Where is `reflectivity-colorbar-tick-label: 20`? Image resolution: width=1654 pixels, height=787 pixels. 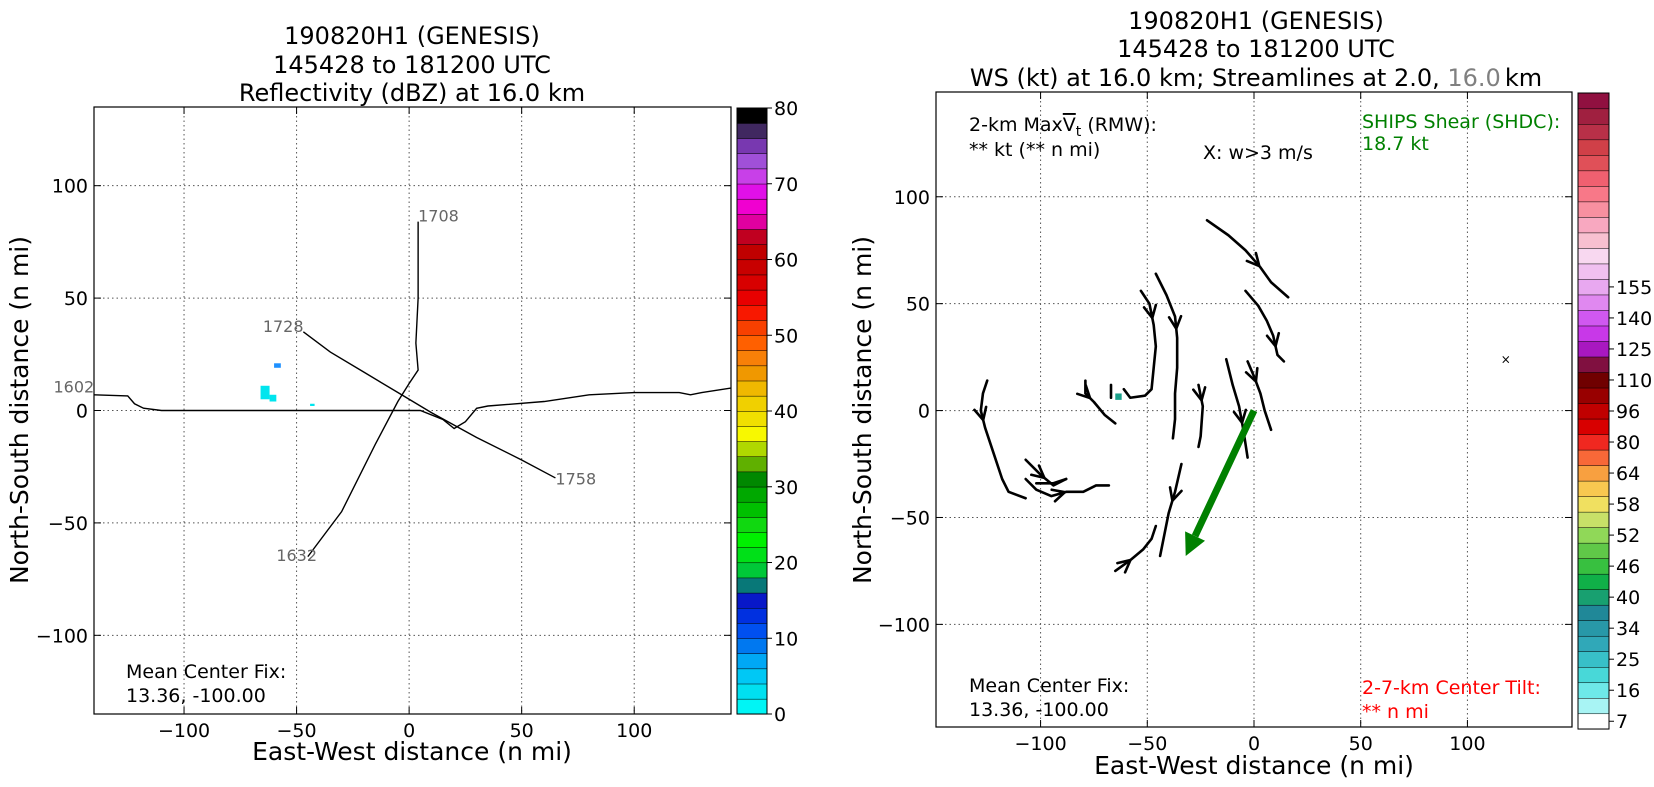
reflectivity-colorbar-tick-label: 20 is located at coordinates (786, 564).